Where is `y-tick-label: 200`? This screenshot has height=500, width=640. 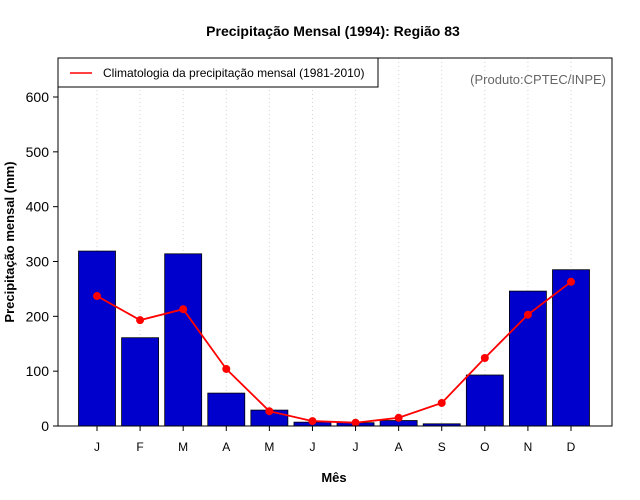 y-tick-label: 200 is located at coordinates (38, 316).